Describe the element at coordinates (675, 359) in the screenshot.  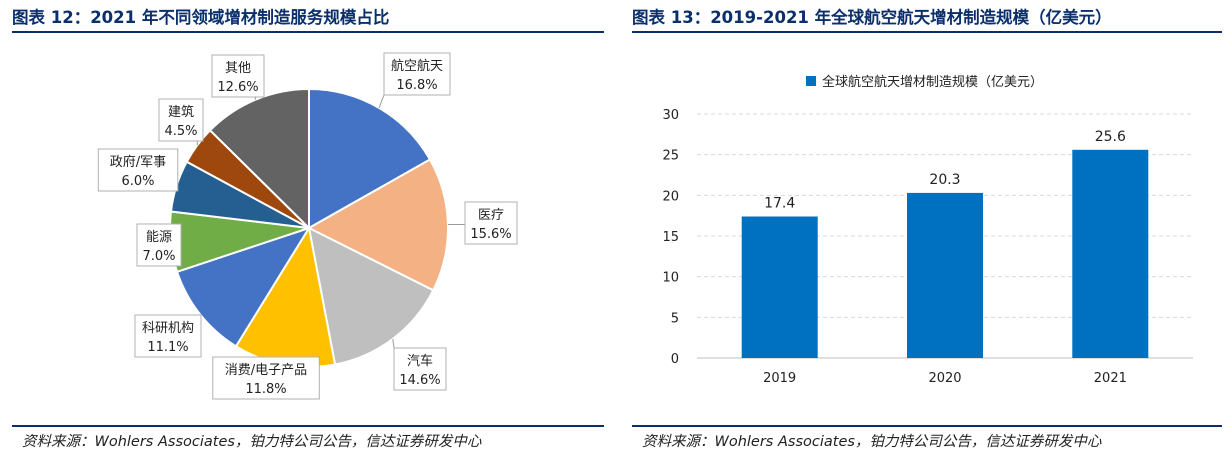
I see `y-tick-label: 0` at that location.